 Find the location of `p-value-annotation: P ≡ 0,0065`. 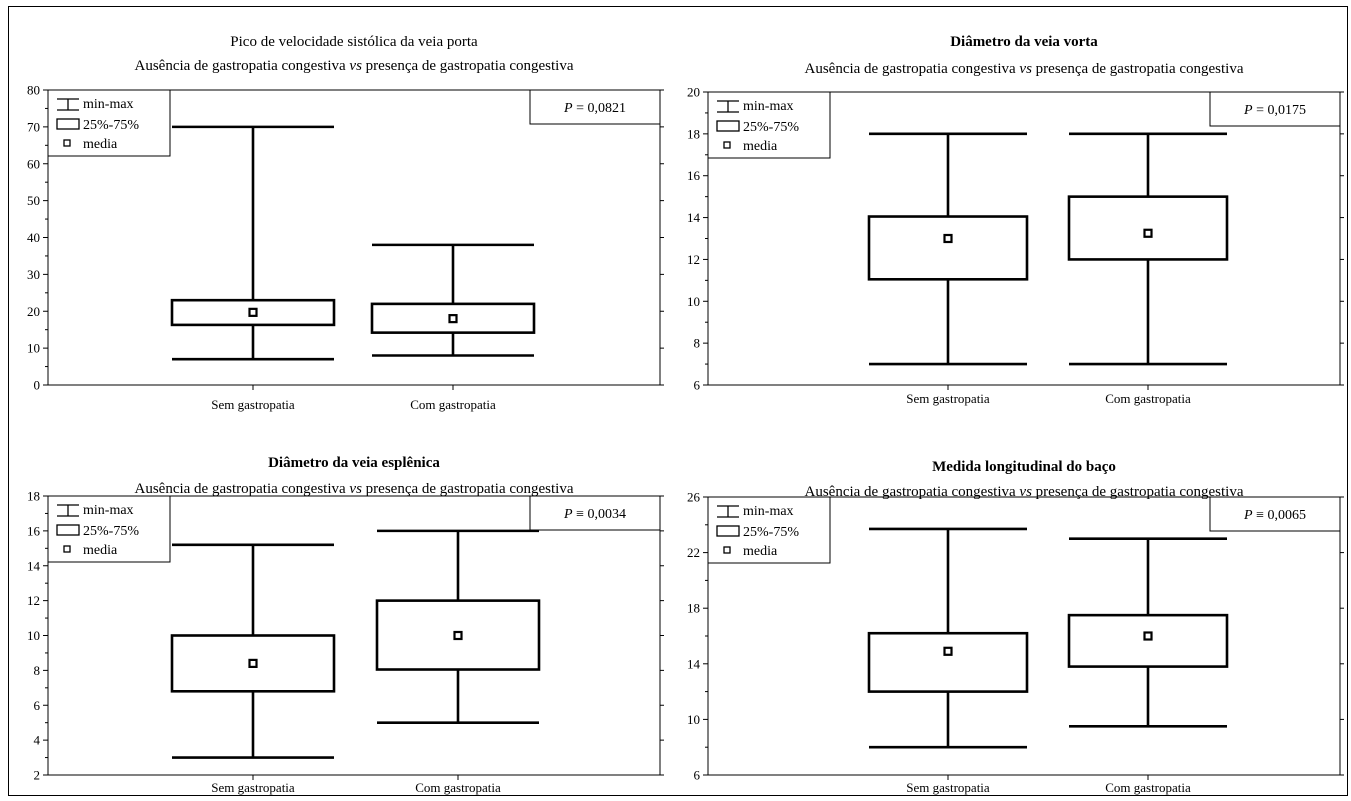

p-value-annotation: P ≡ 0,0065 is located at coordinates (1275, 514).